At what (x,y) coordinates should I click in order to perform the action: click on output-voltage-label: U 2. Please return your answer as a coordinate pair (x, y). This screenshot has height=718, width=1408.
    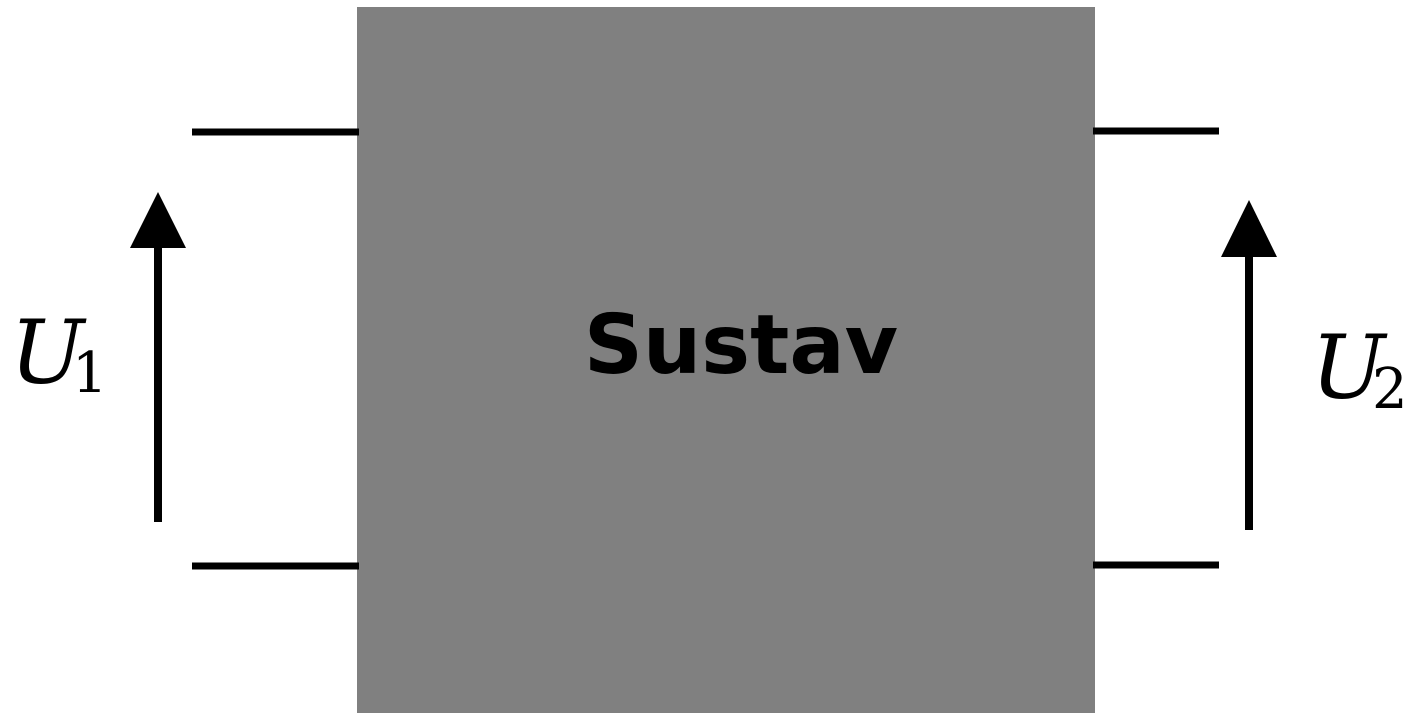
    Looking at the image, I should click on (1359, 369).